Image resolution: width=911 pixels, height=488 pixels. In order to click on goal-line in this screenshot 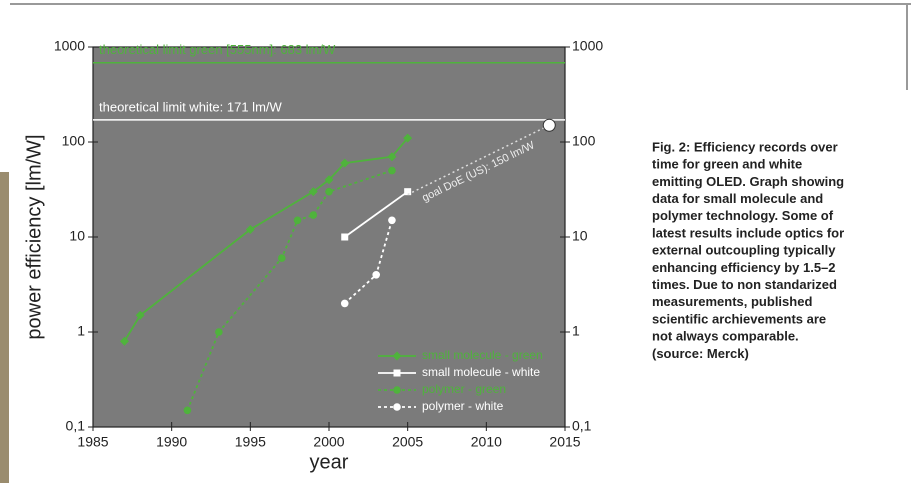, I will do `click(478, 160)`.